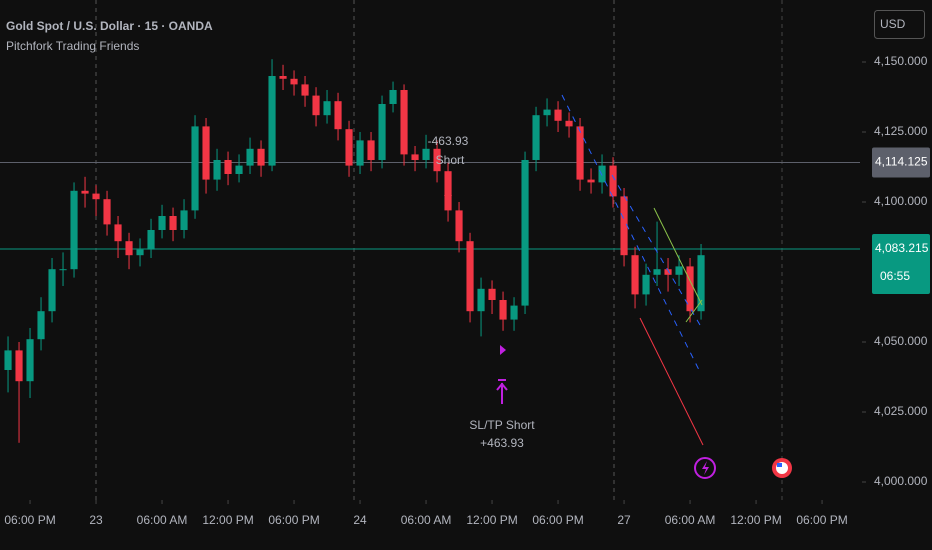  I want to click on annotation: -463.93, so click(448, 141).